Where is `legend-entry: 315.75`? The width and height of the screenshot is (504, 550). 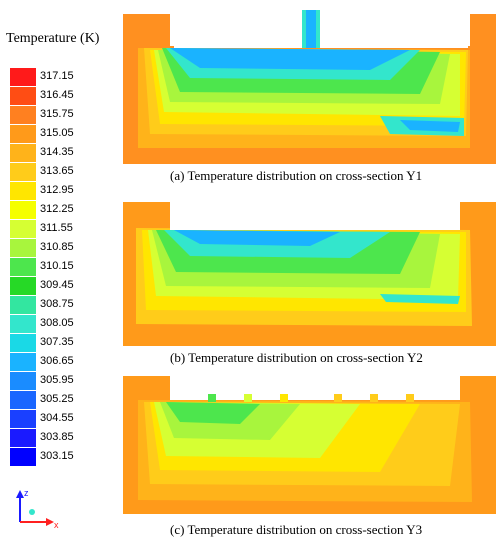 legend-entry: 315.75 is located at coordinates (53, 115).